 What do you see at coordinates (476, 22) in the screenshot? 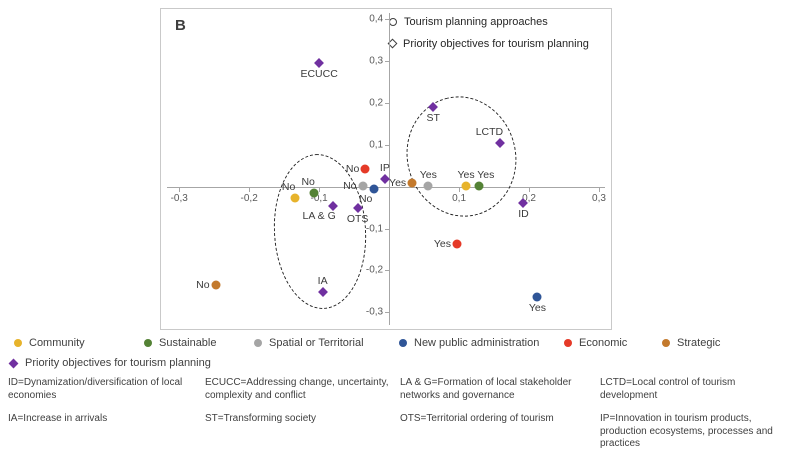
I see `plot-legend-label: Tourism planning approaches` at bounding box center [476, 22].